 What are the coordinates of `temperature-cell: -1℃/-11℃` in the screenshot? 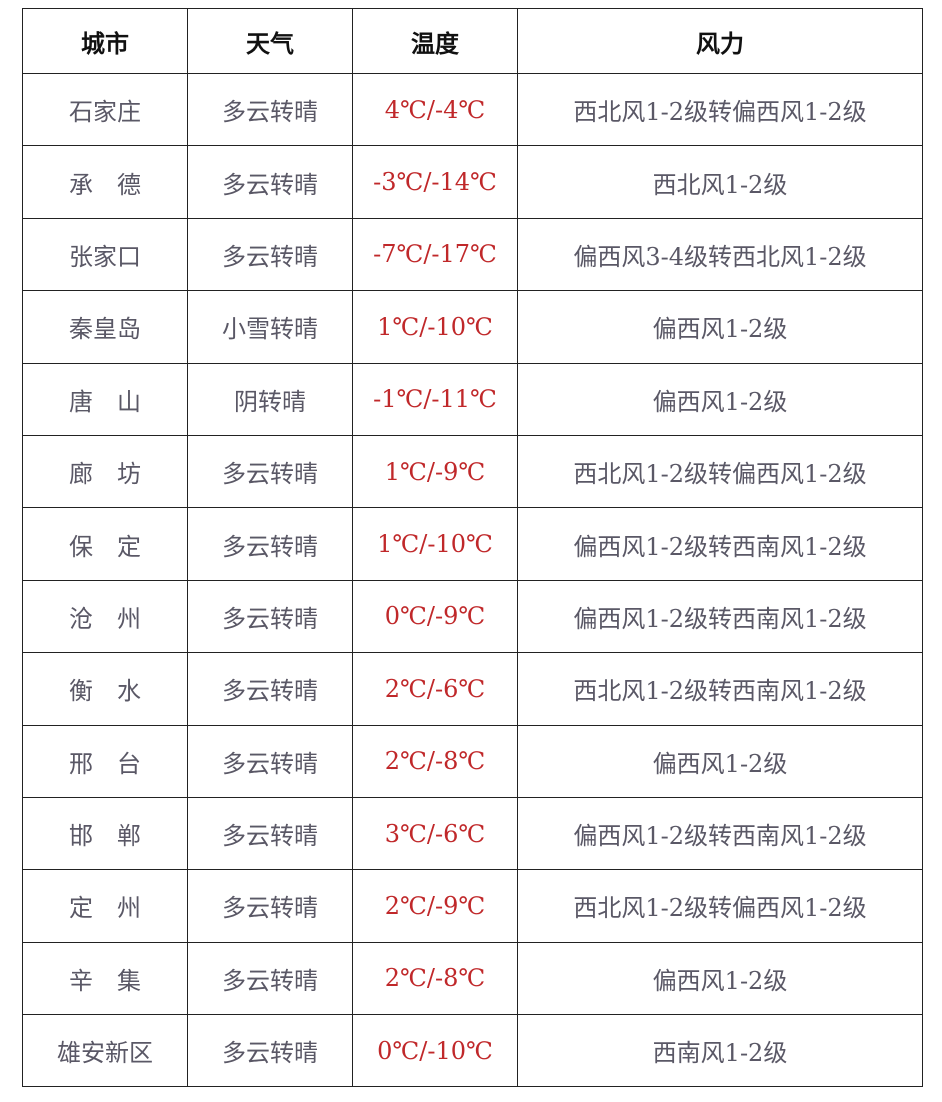 It's located at (435, 399).